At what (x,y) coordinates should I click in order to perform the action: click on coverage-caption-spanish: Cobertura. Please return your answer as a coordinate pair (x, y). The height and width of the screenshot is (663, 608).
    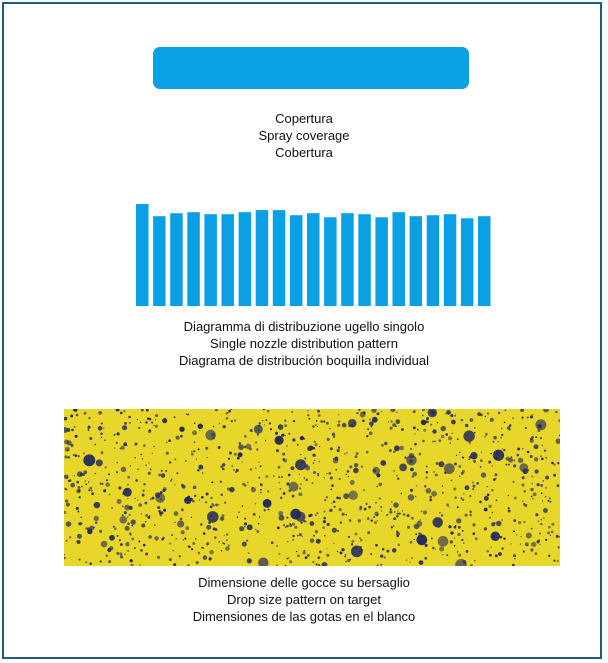
    Looking at the image, I should click on (304, 152).